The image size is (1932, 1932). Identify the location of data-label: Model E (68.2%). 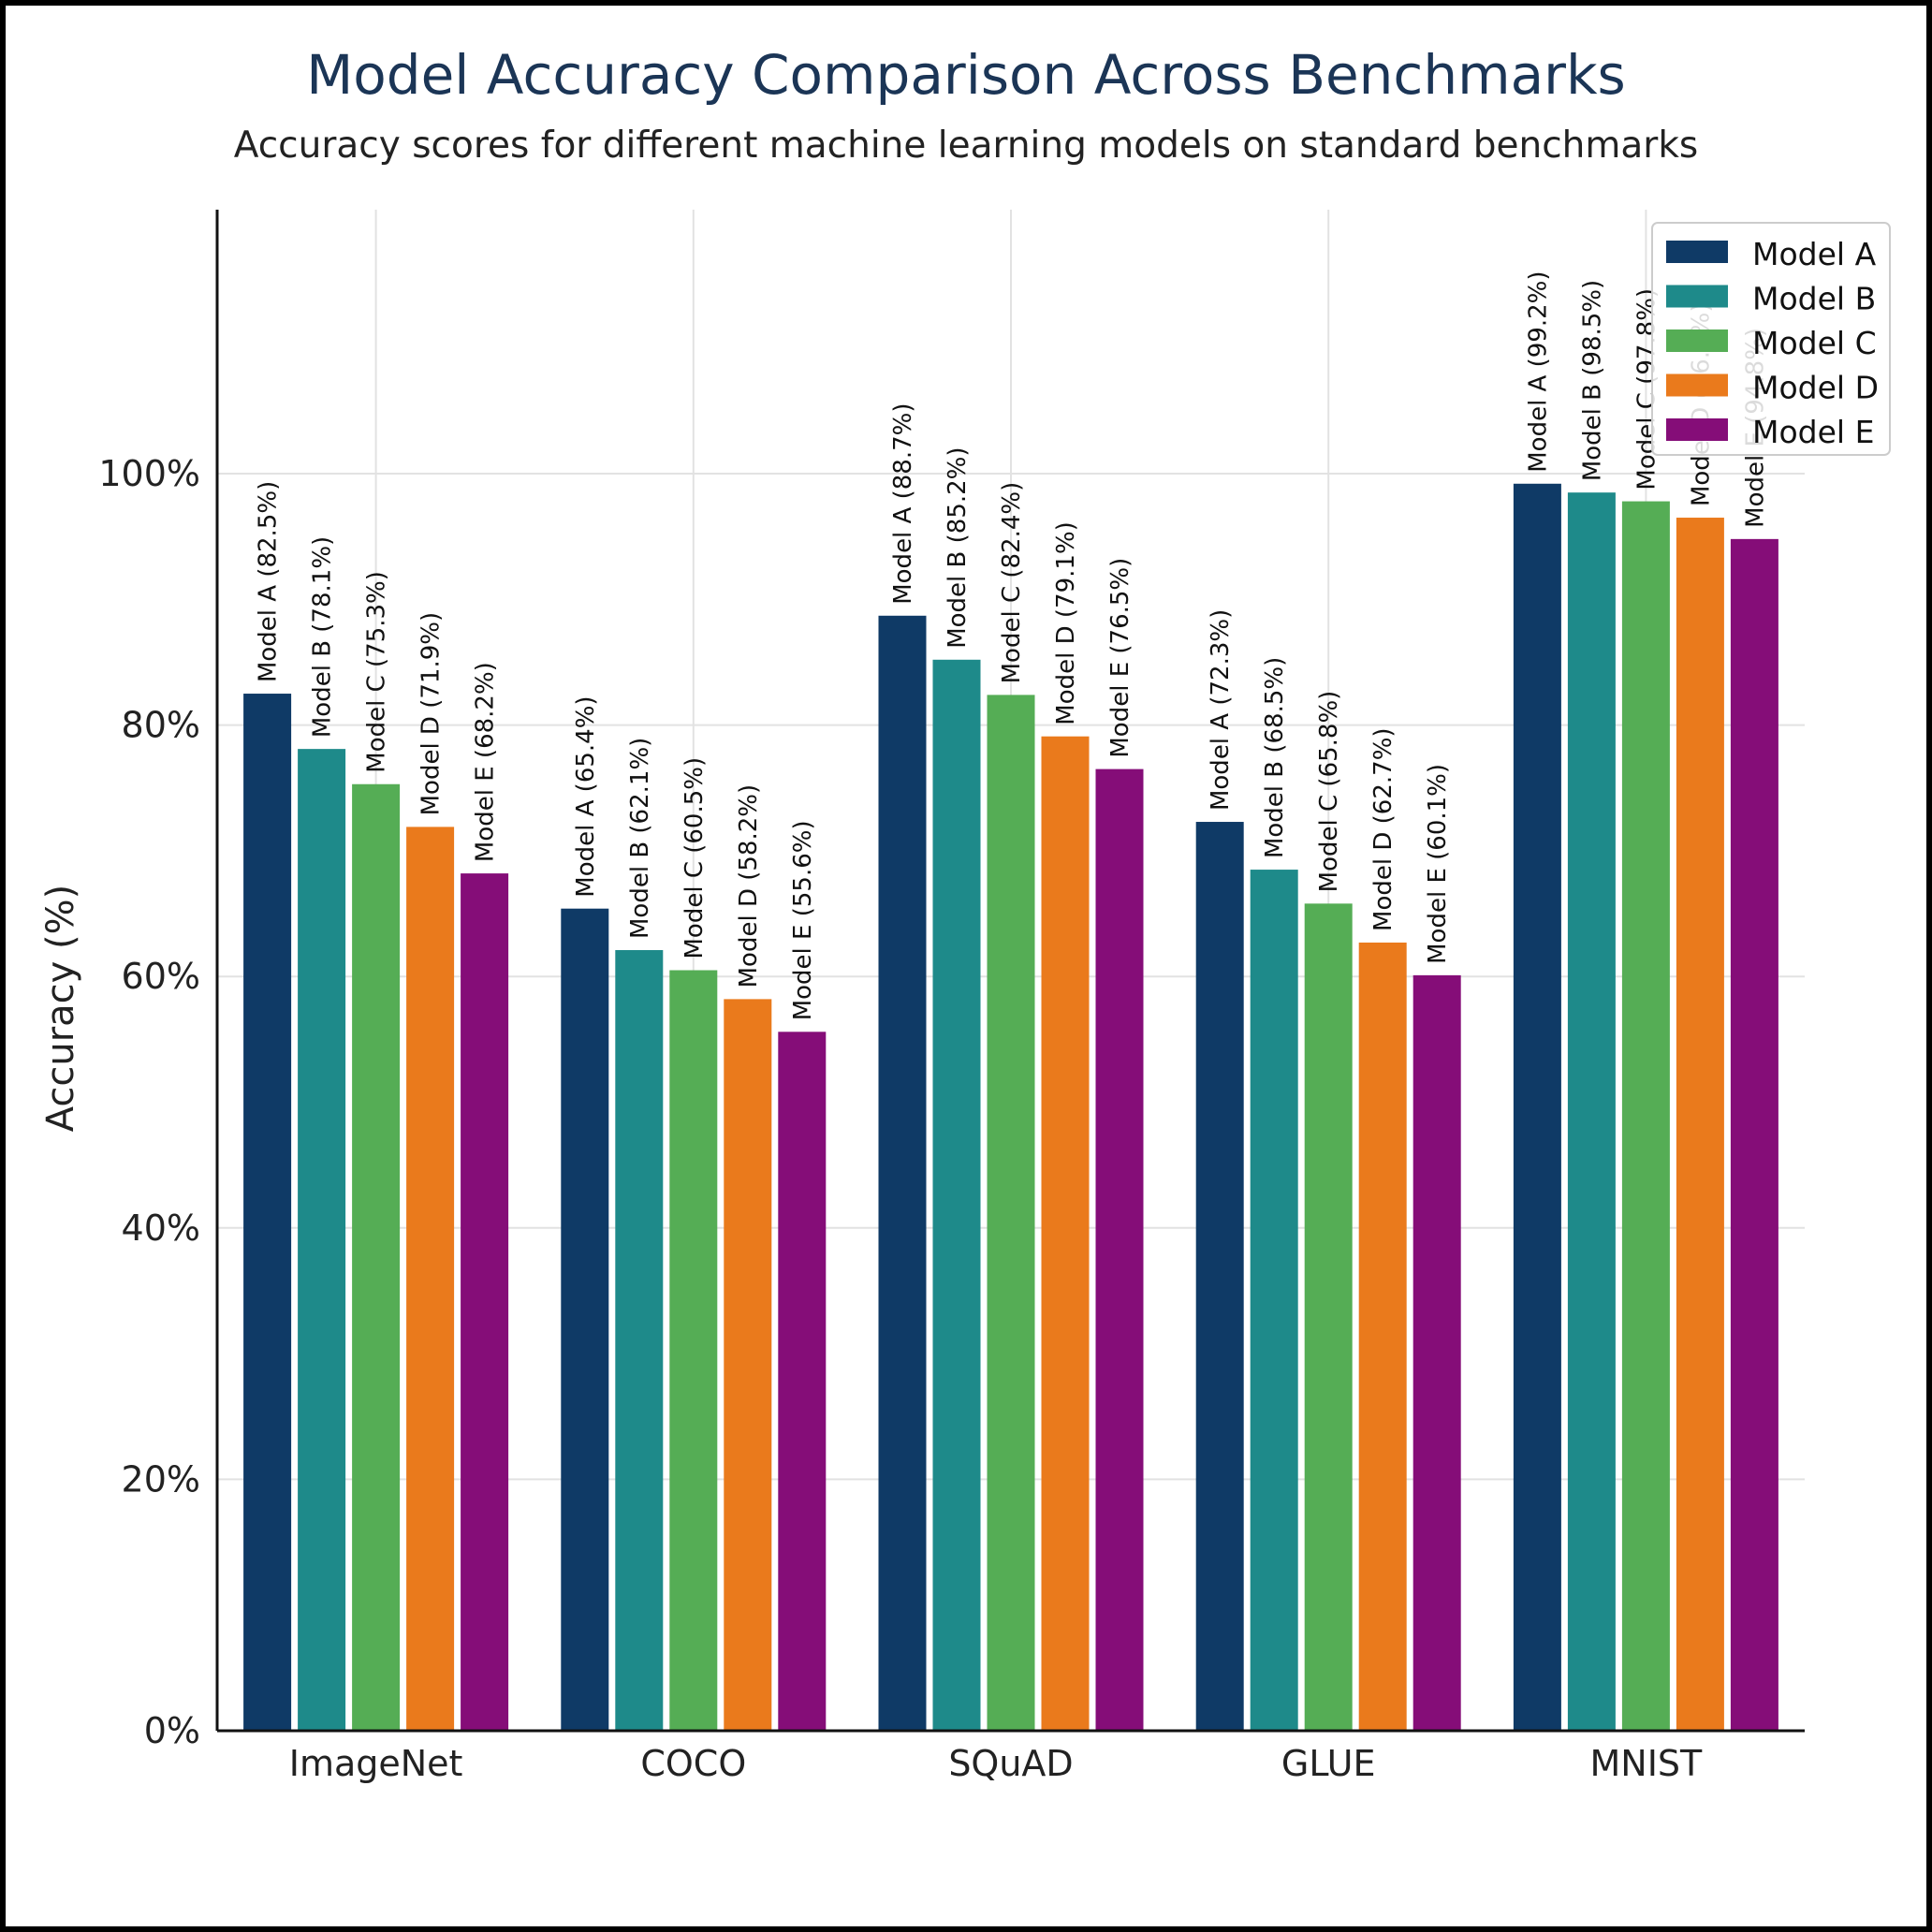
(486, 762).